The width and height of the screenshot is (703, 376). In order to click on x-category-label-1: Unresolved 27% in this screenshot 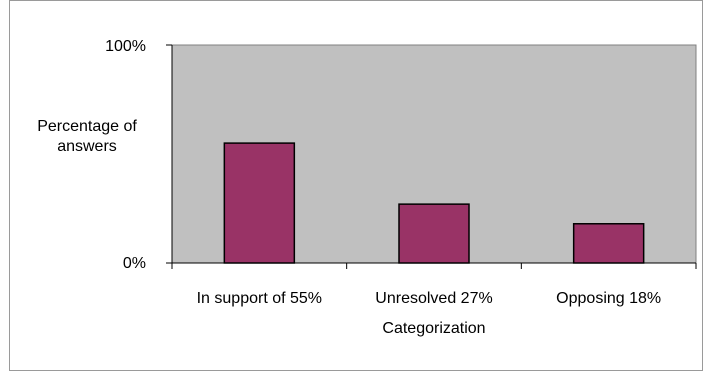, I will do `click(433, 298)`.